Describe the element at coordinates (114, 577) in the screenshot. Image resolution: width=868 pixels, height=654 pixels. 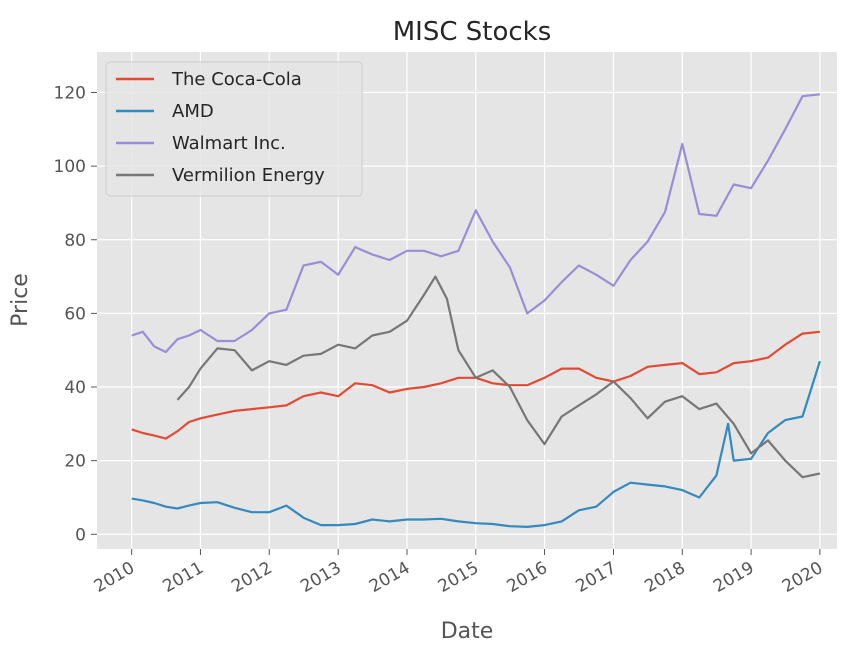
I see `x-tick-label: 2010` at that location.